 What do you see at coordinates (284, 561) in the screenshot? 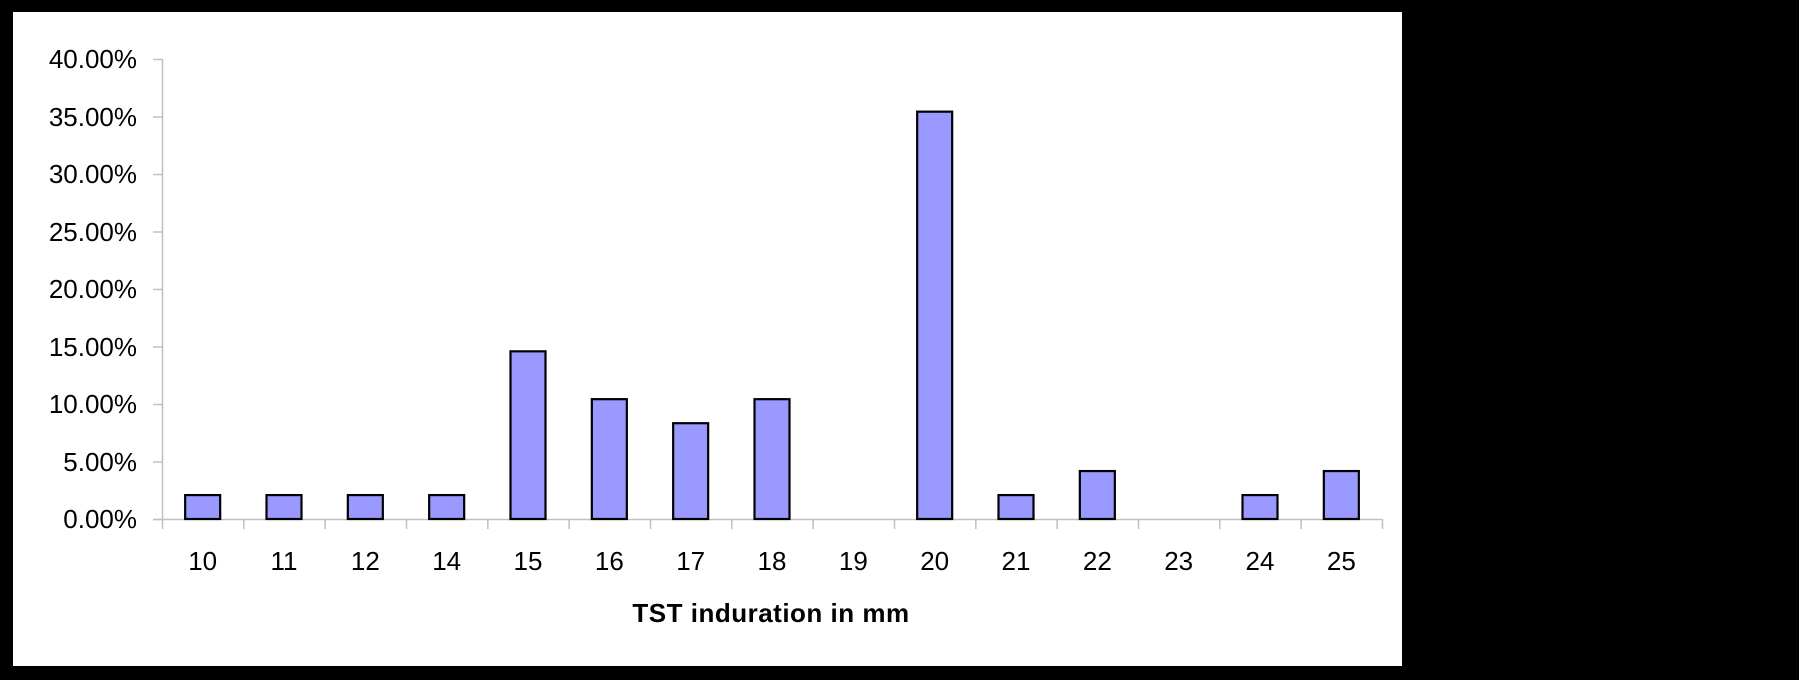
I see `x-tick-label: 11` at bounding box center [284, 561].